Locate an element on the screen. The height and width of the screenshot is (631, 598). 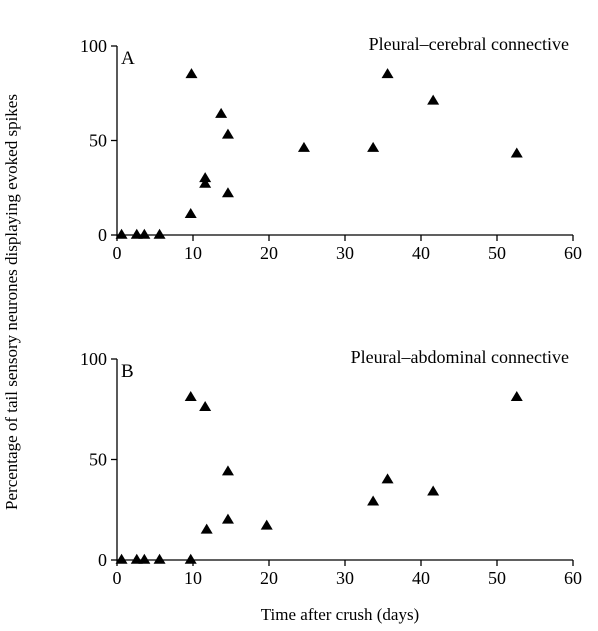
panel-label: A is located at coordinates (128, 58).